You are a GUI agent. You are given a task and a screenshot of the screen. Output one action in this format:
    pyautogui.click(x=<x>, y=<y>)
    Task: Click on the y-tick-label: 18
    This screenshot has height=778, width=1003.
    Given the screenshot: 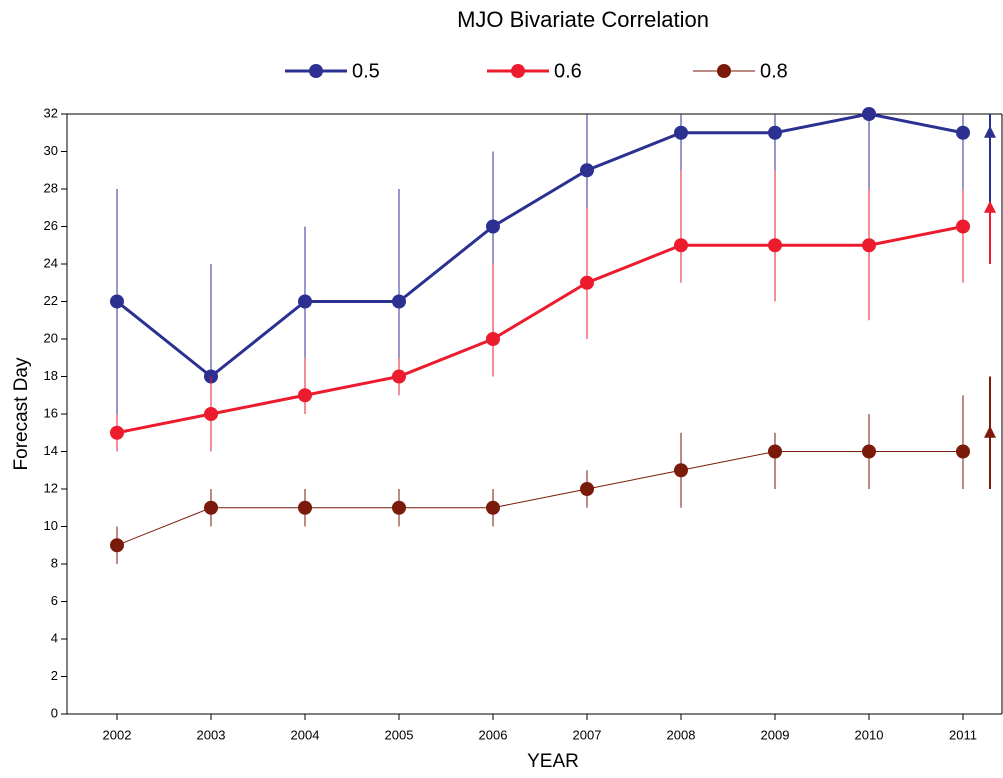 What is the action you would take?
    pyautogui.click(x=51, y=375)
    